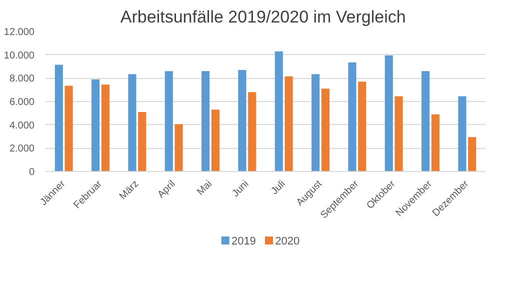  I want to click on y-tick-label: 2.000, so click(22, 149).